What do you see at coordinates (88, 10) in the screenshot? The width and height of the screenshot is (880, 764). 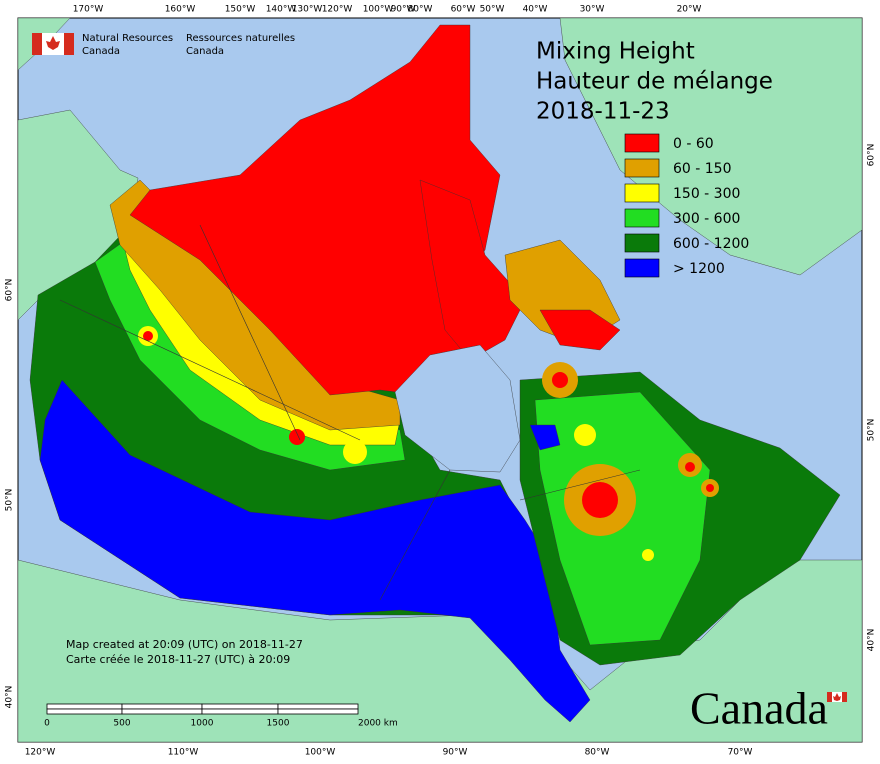 I see `graticule-label: 170°W` at bounding box center [88, 10].